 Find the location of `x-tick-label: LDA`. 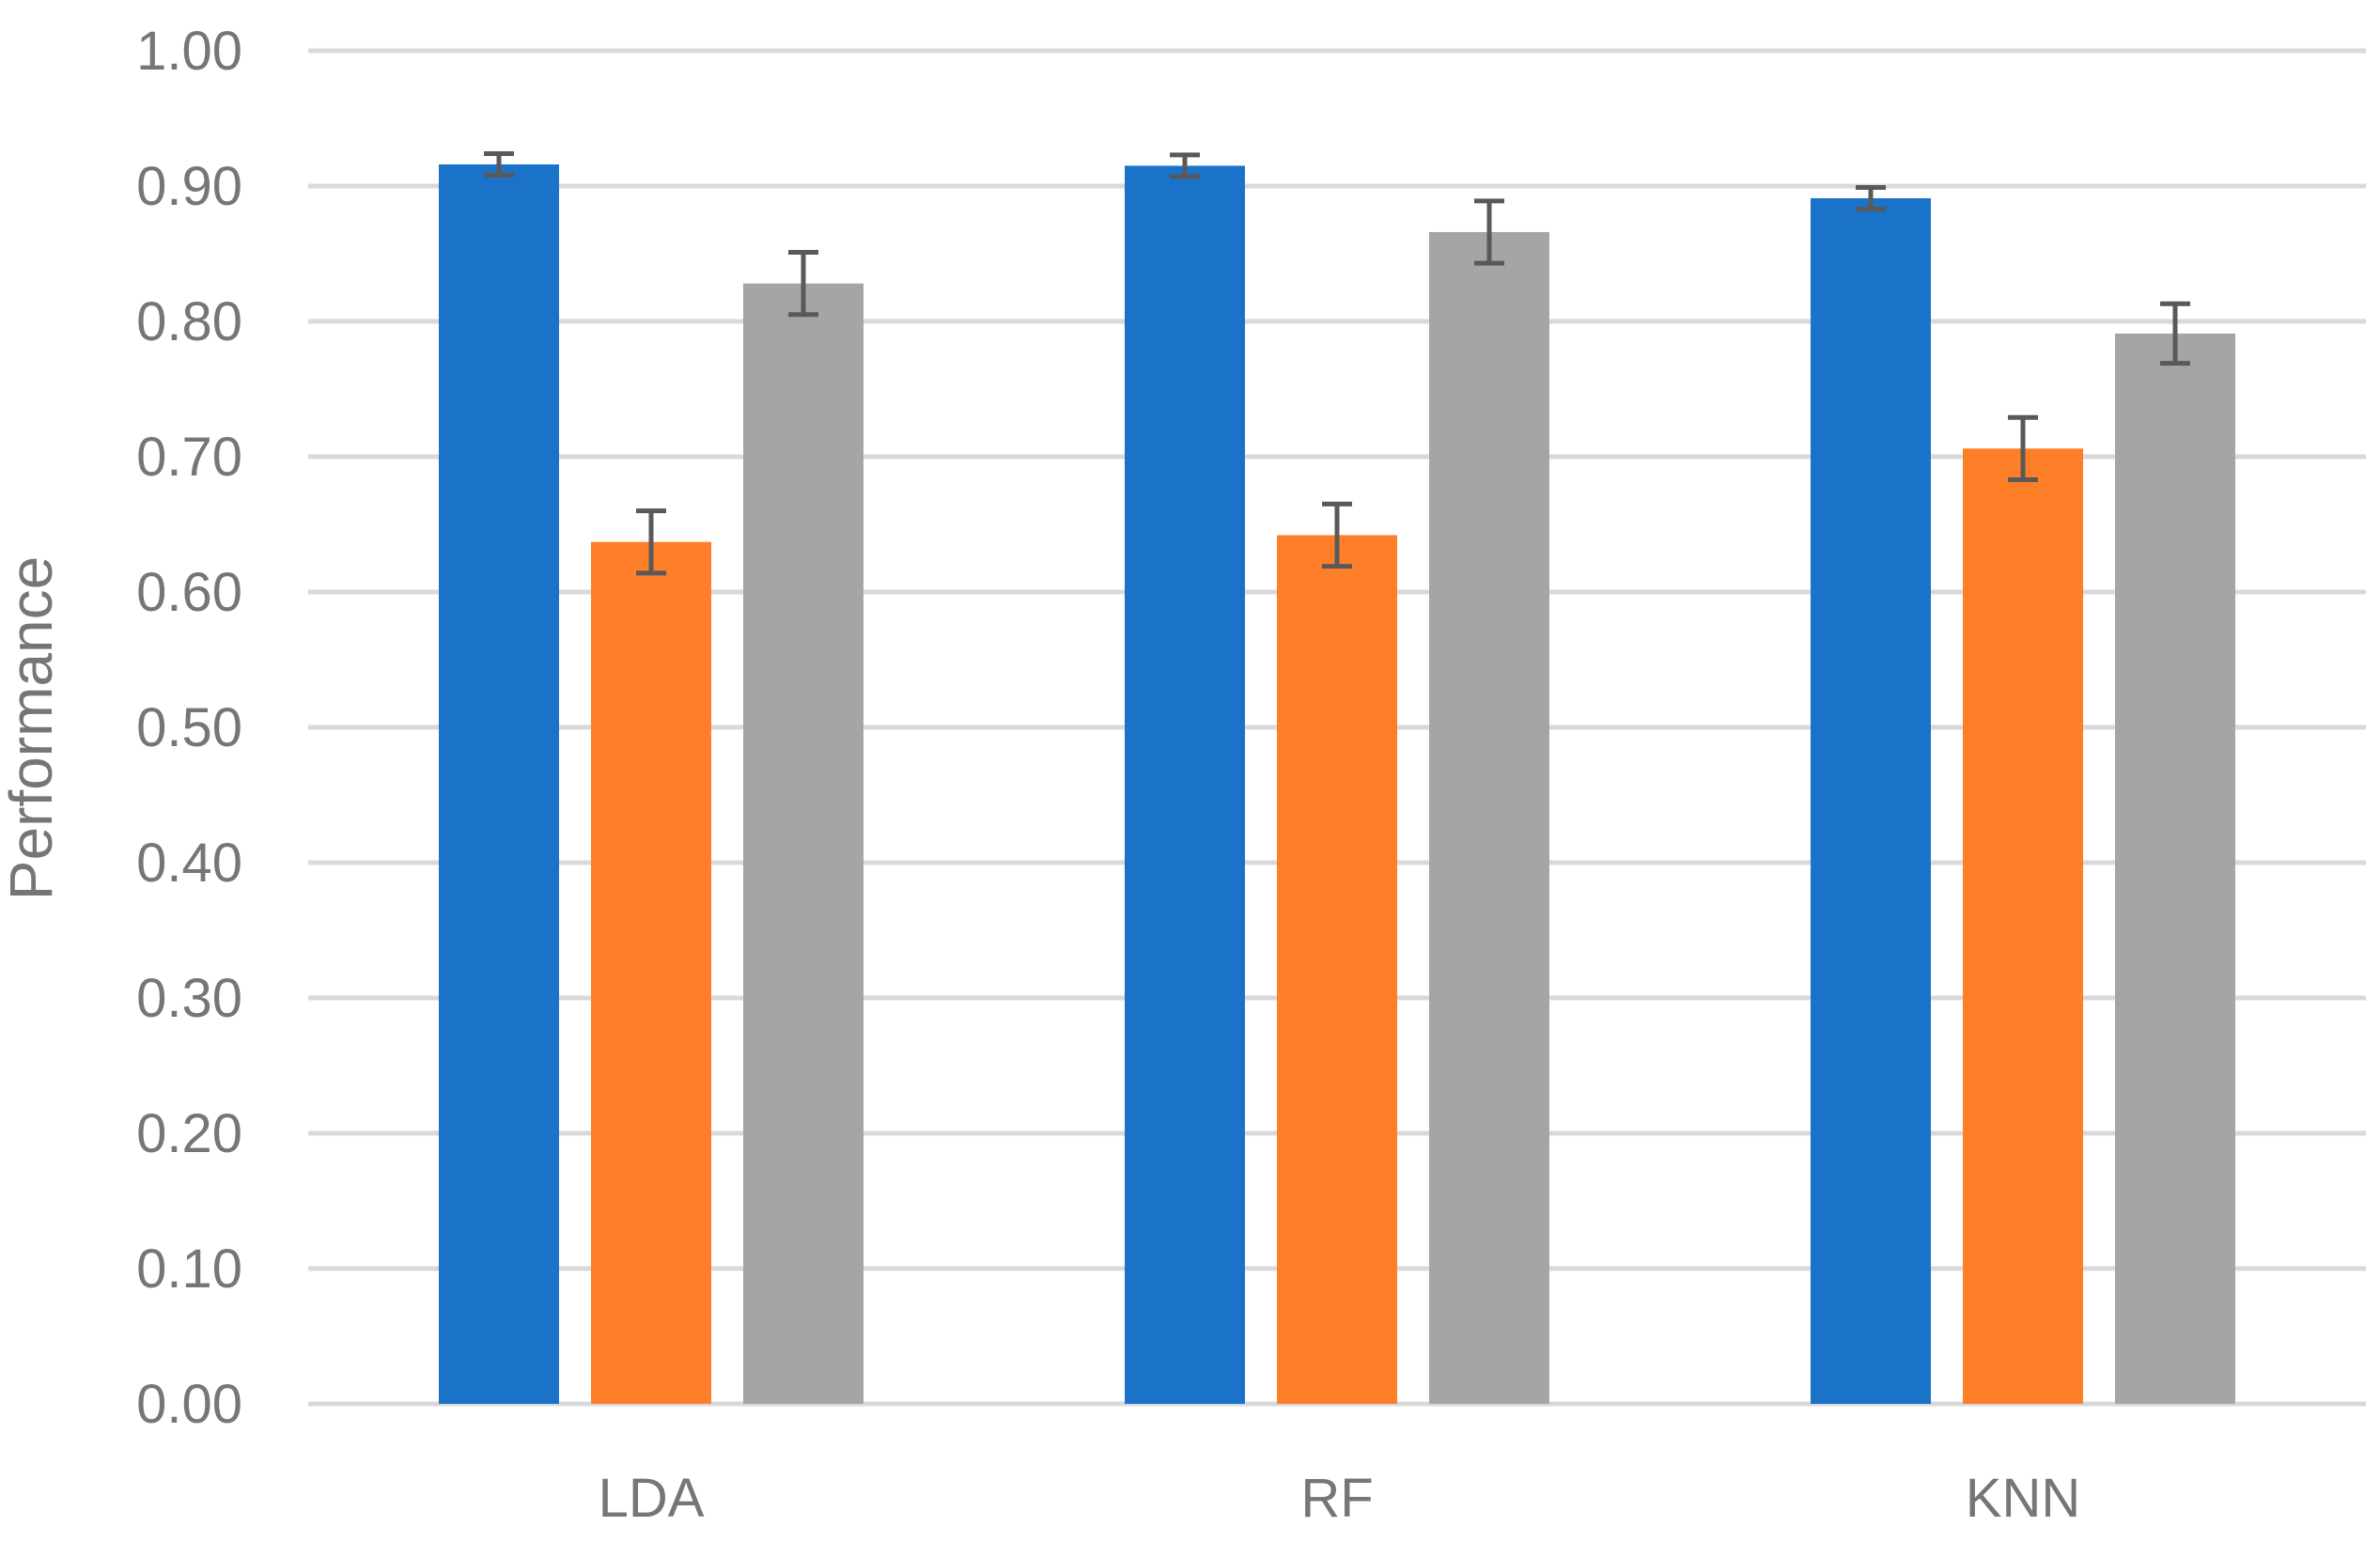

x-tick-label: LDA is located at coordinates (652, 1498).